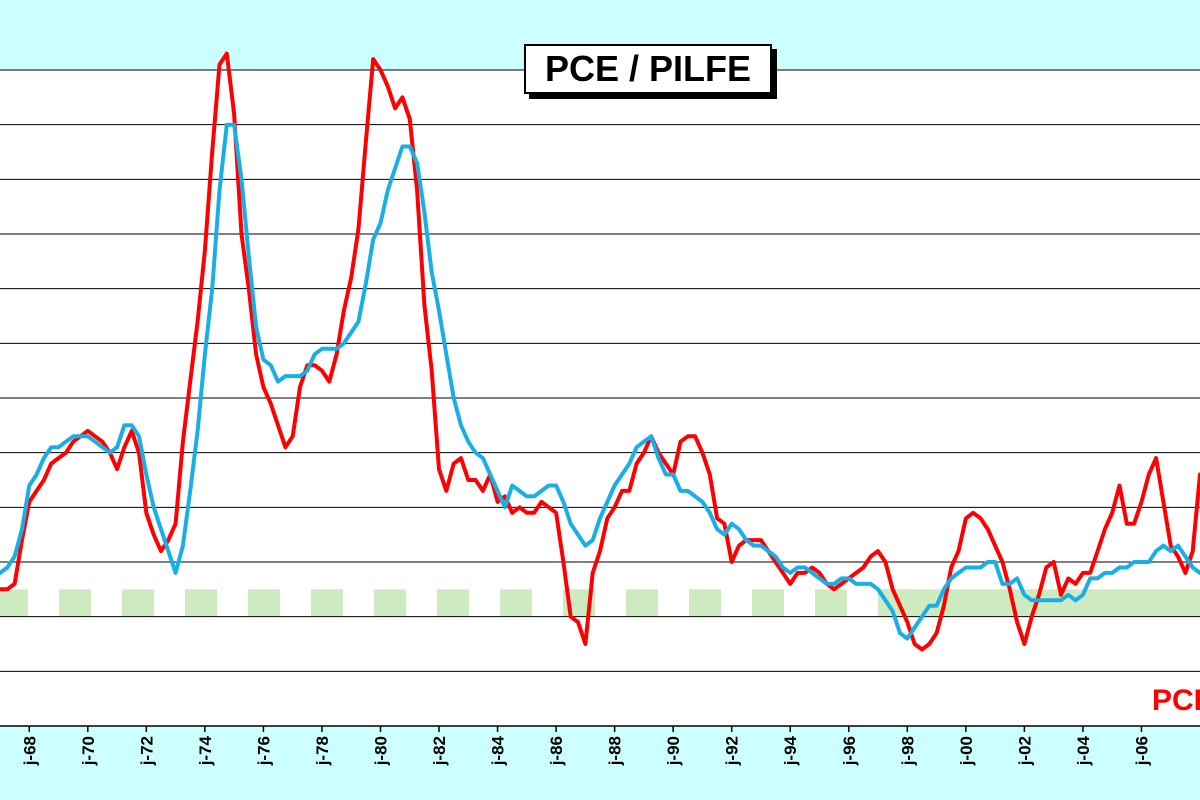  Describe the element at coordinates (88, 751) in the screenshot. I see `x-tick-label: j-70` at that location.